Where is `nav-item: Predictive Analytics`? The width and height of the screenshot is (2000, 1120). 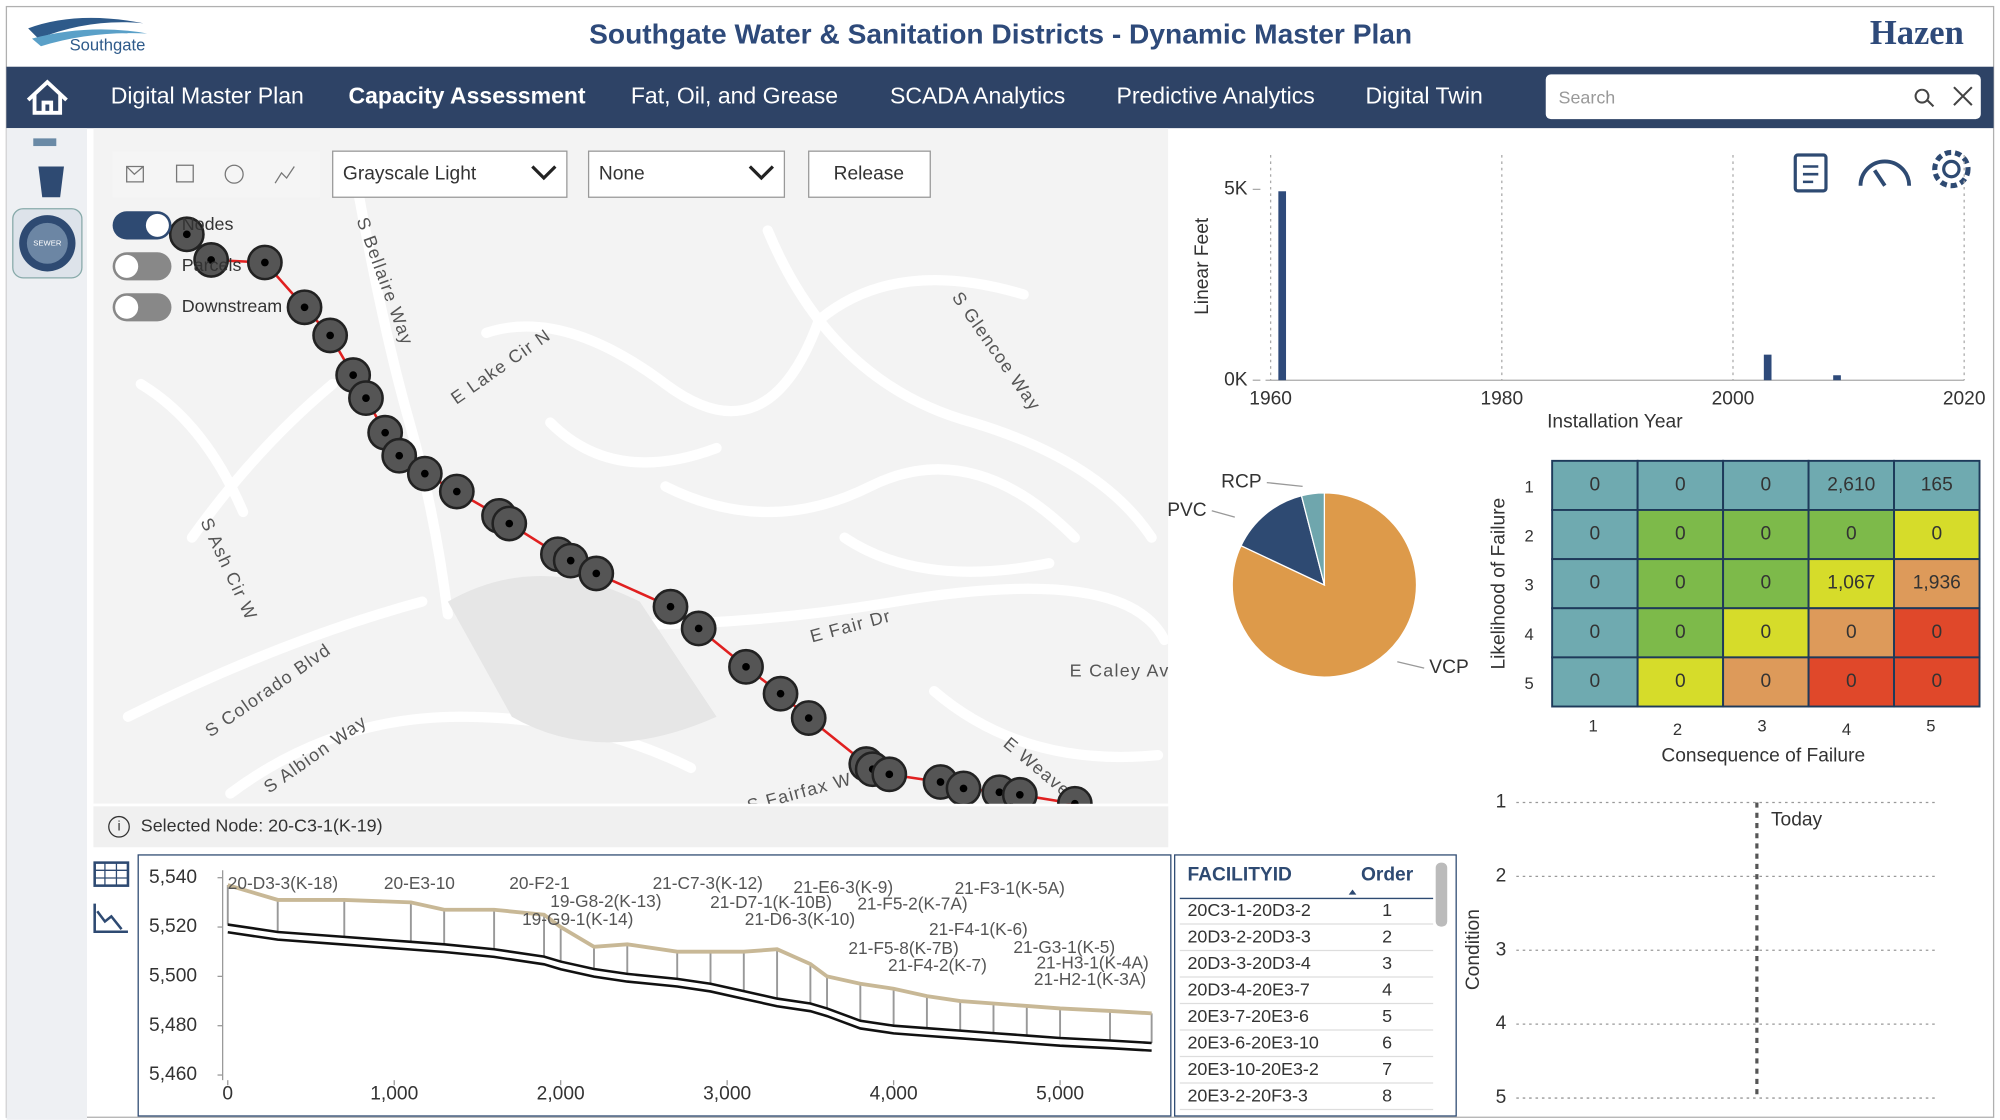
nav-item: Predictive Analytics is located at coordinates (1215, 96).